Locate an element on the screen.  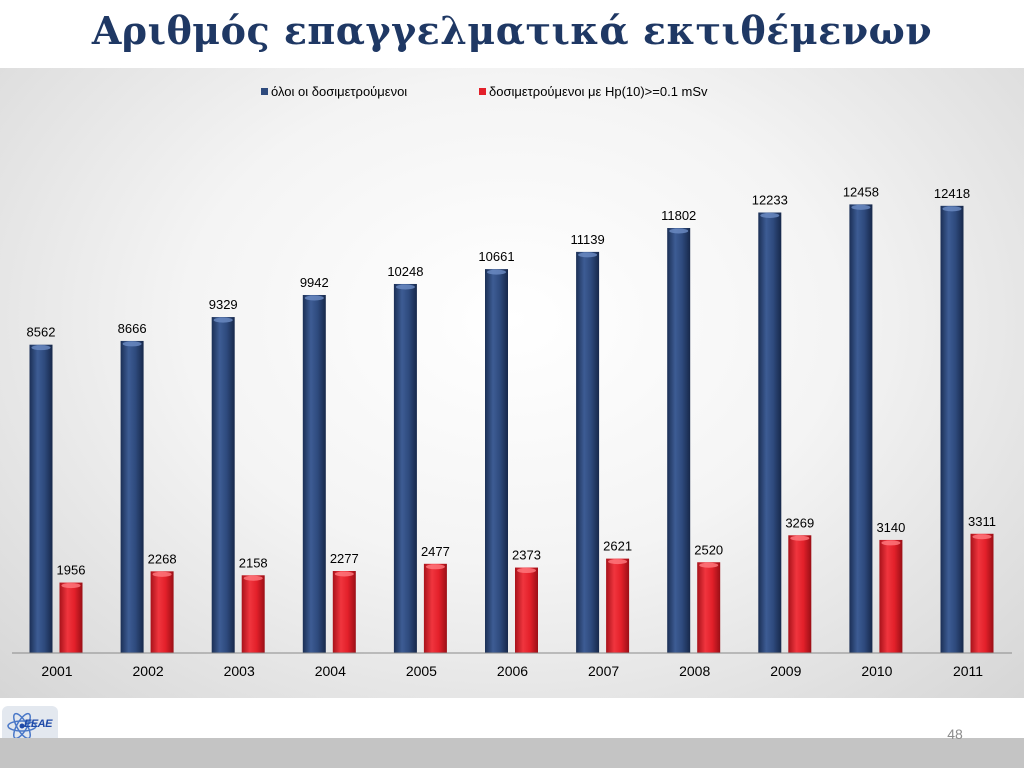
data-label-all-2004: 9942 is located at coordinates (314, 282).